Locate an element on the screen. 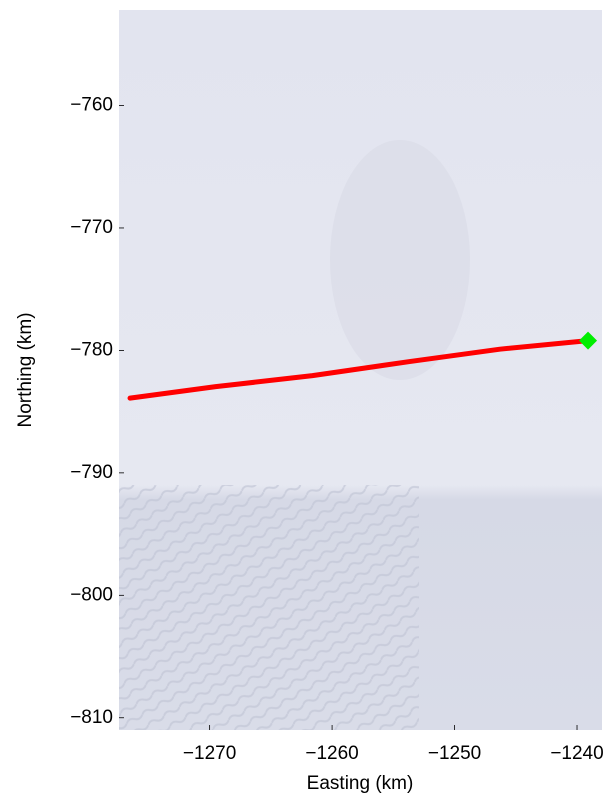 Image resolution: width=613 pixels, height=804 pixels. x-tick-label: −1250 is located at coordinates (454, 753).